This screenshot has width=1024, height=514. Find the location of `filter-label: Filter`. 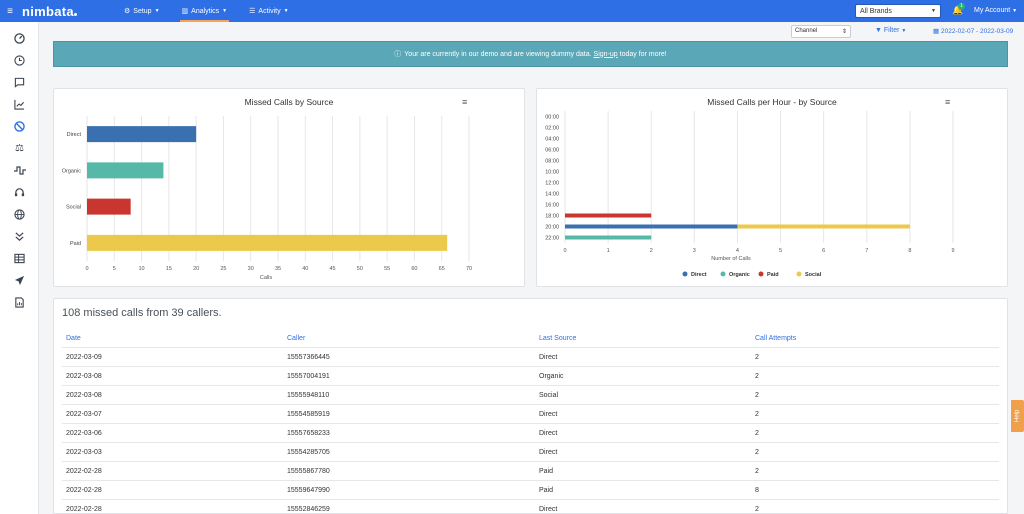

filter-label: Filter is located at coordinates (891, 30).